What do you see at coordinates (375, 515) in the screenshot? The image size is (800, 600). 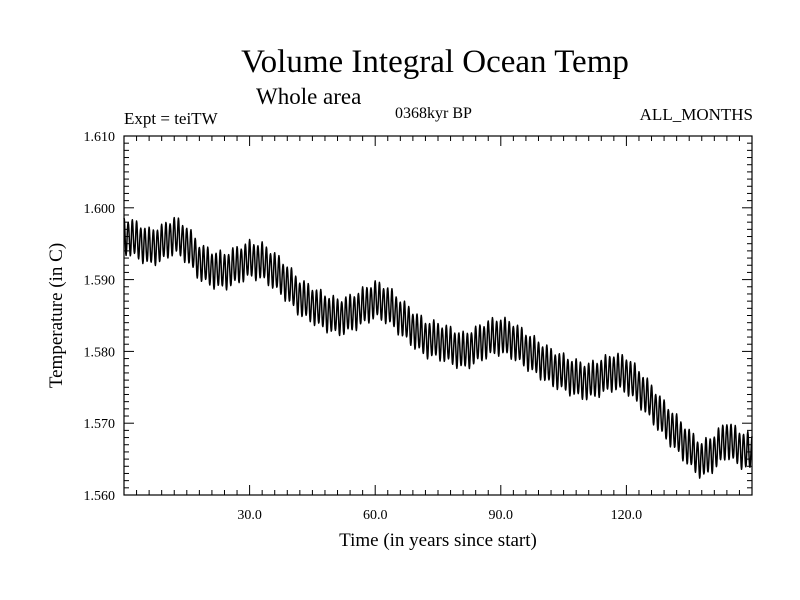 I see `x-tick-label: 60.0` at bounding box center [375, 515].